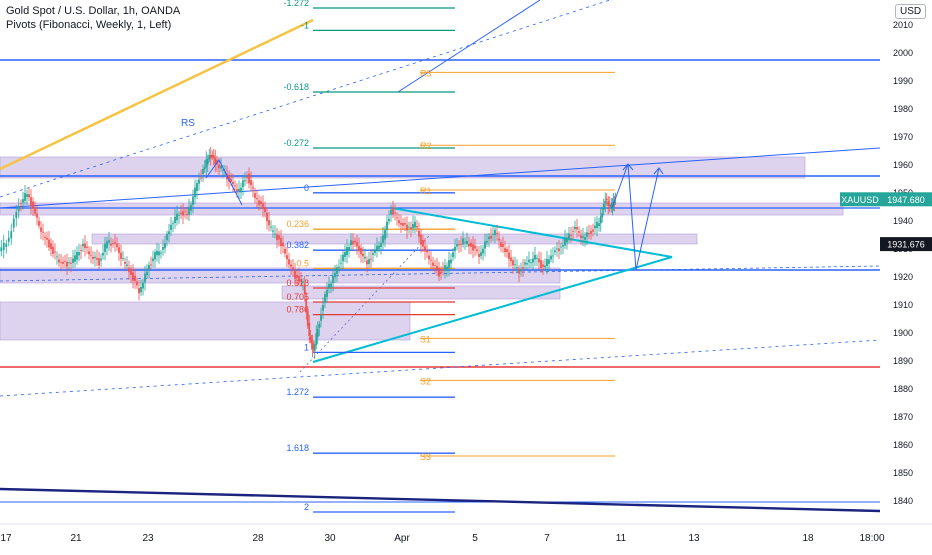  Describe the element at coordinates (440, 178) in the screenshot. I see `upper-trendline` at that location.